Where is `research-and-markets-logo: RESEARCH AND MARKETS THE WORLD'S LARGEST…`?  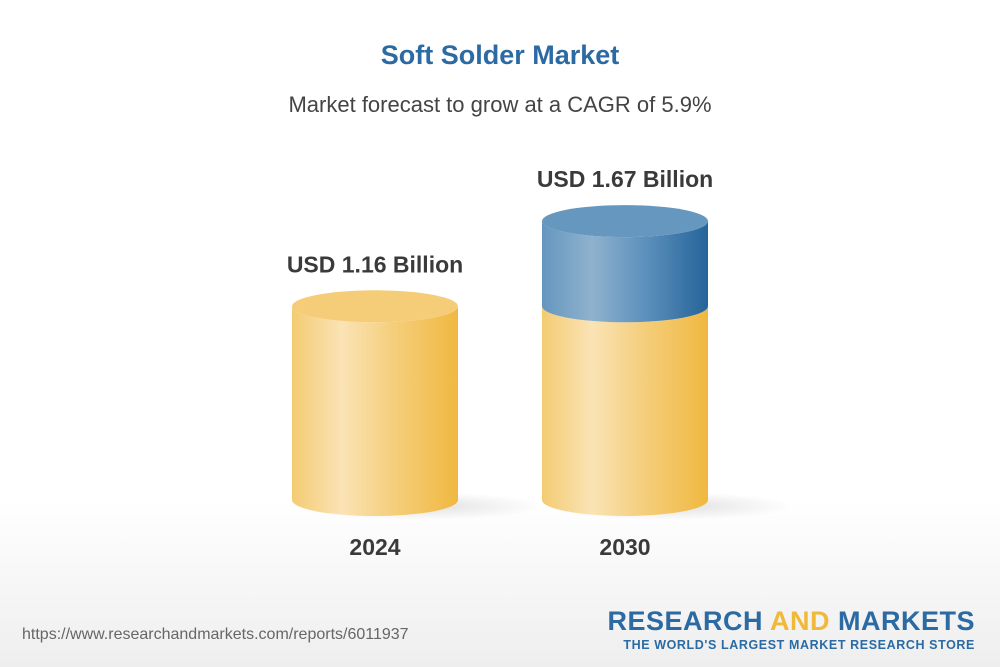
research-and-markets-logo: RESEARCH AND MARKETS THE WORLD'S LARGEST… is located at coordinates (791, 629).